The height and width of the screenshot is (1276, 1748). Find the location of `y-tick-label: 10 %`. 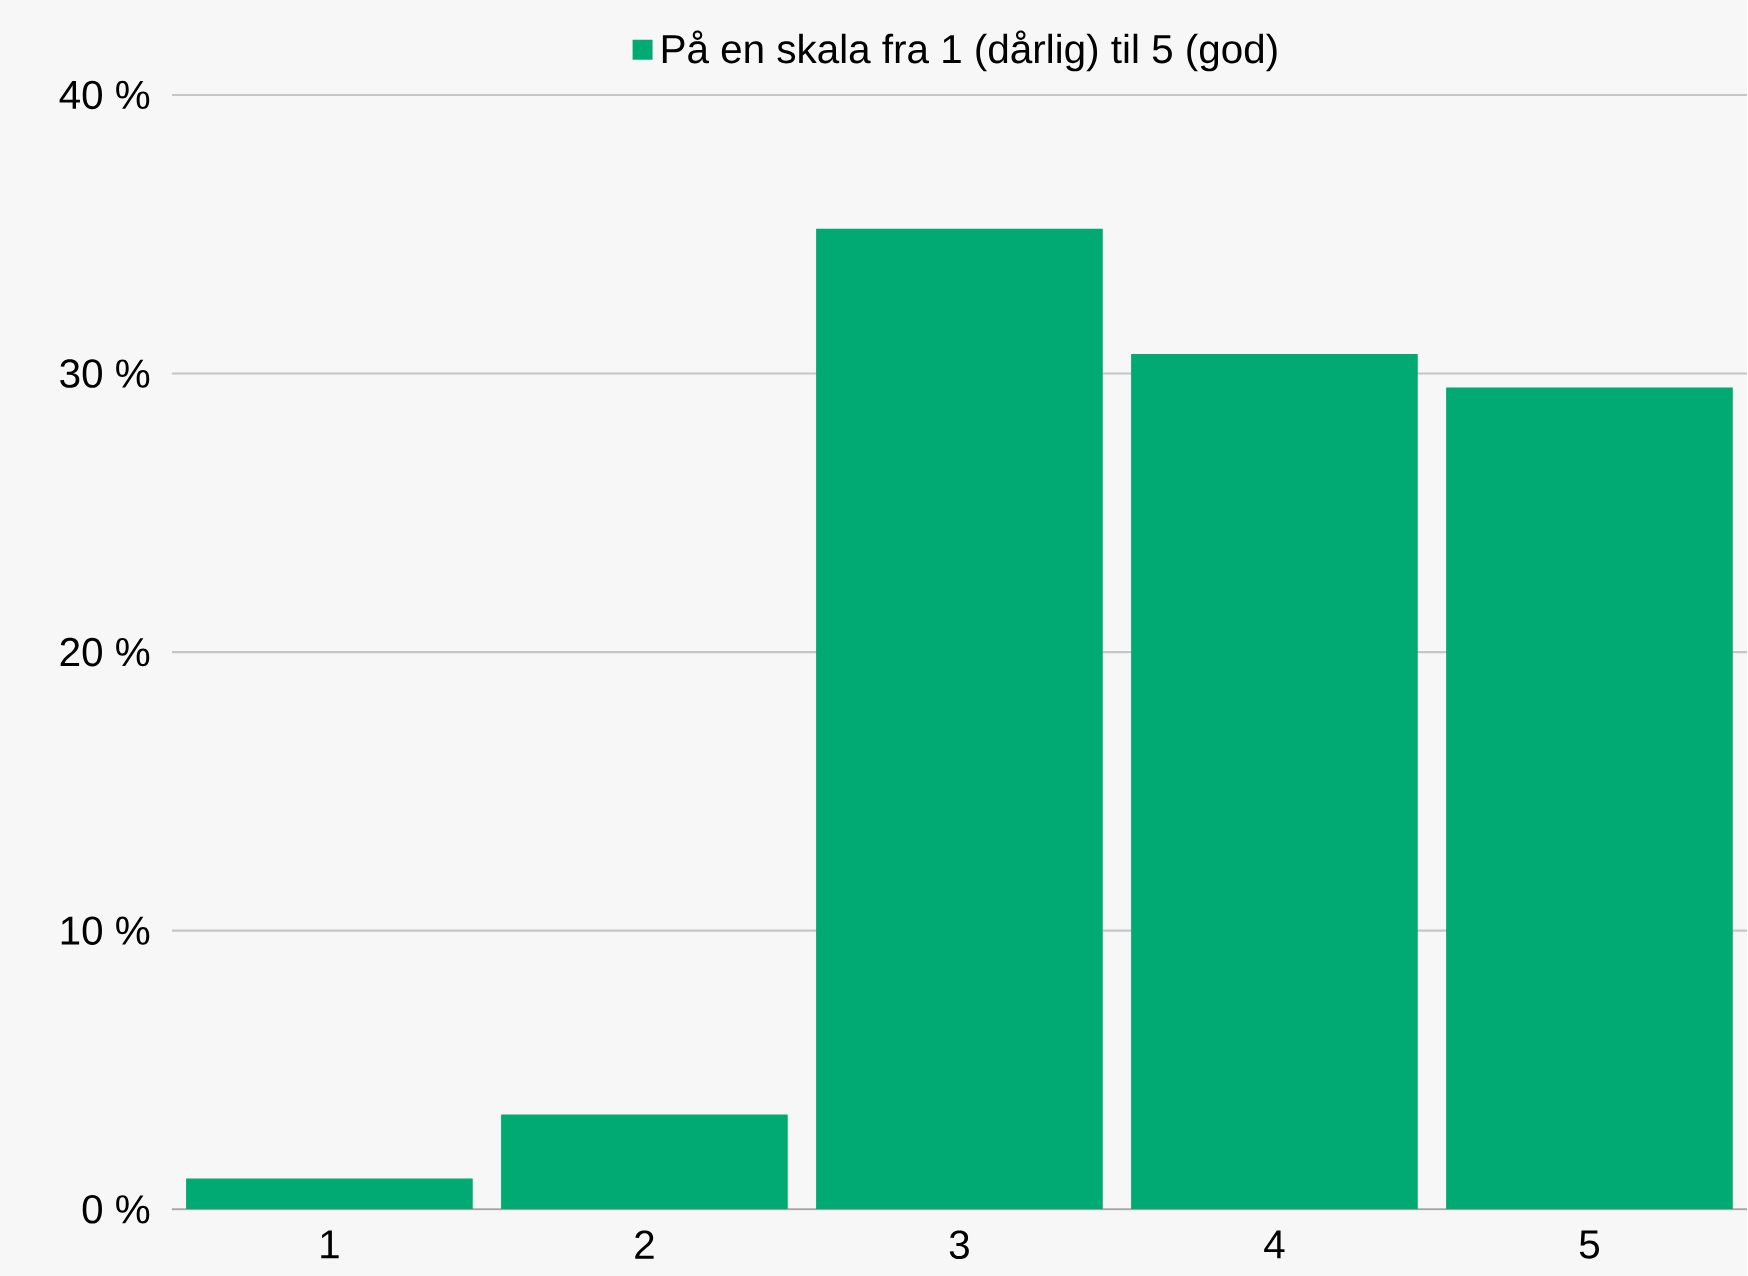

y-tick-label: 10 % is located at coordinates (105, 930).